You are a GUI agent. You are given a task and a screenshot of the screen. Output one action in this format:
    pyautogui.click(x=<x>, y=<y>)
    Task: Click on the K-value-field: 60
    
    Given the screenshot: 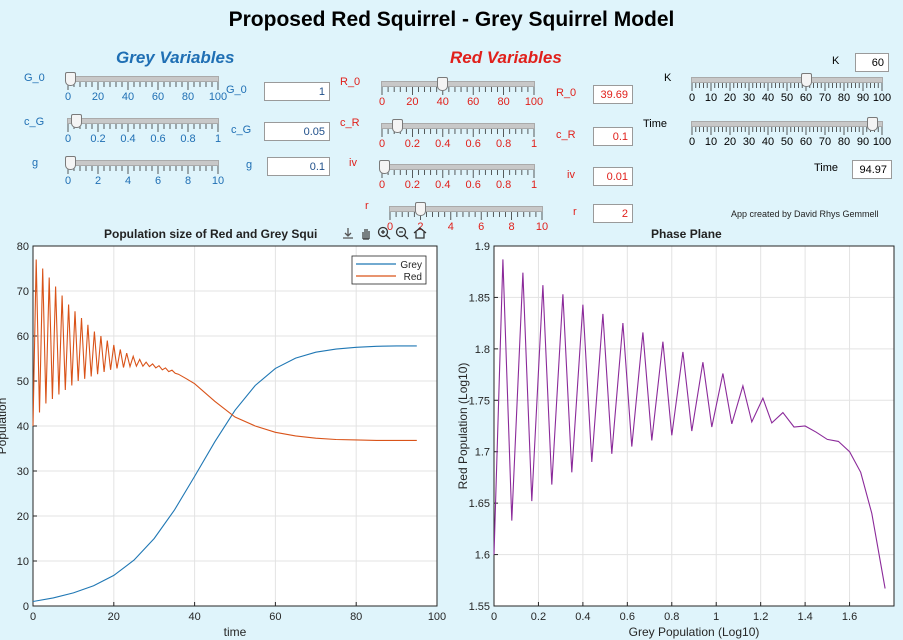 What is the action you would take?
    pyautogui.click(x=872, y=62)
    